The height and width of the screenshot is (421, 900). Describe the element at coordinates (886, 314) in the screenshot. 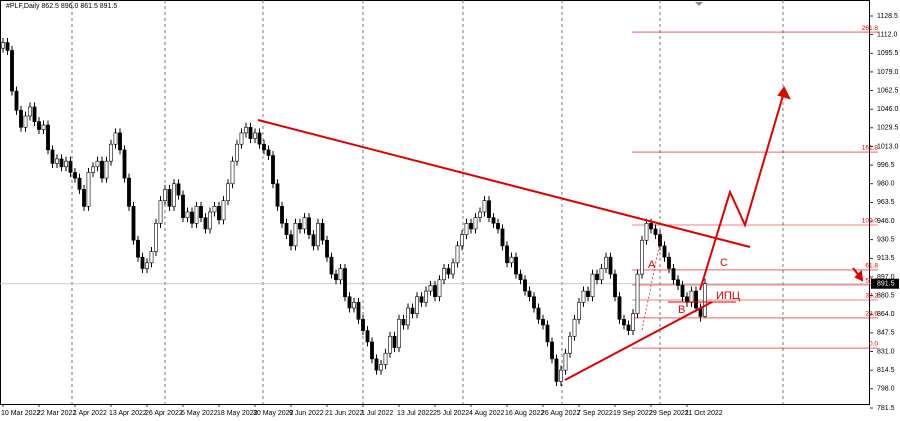

I see `y-tick-label: 864.0` at that location.